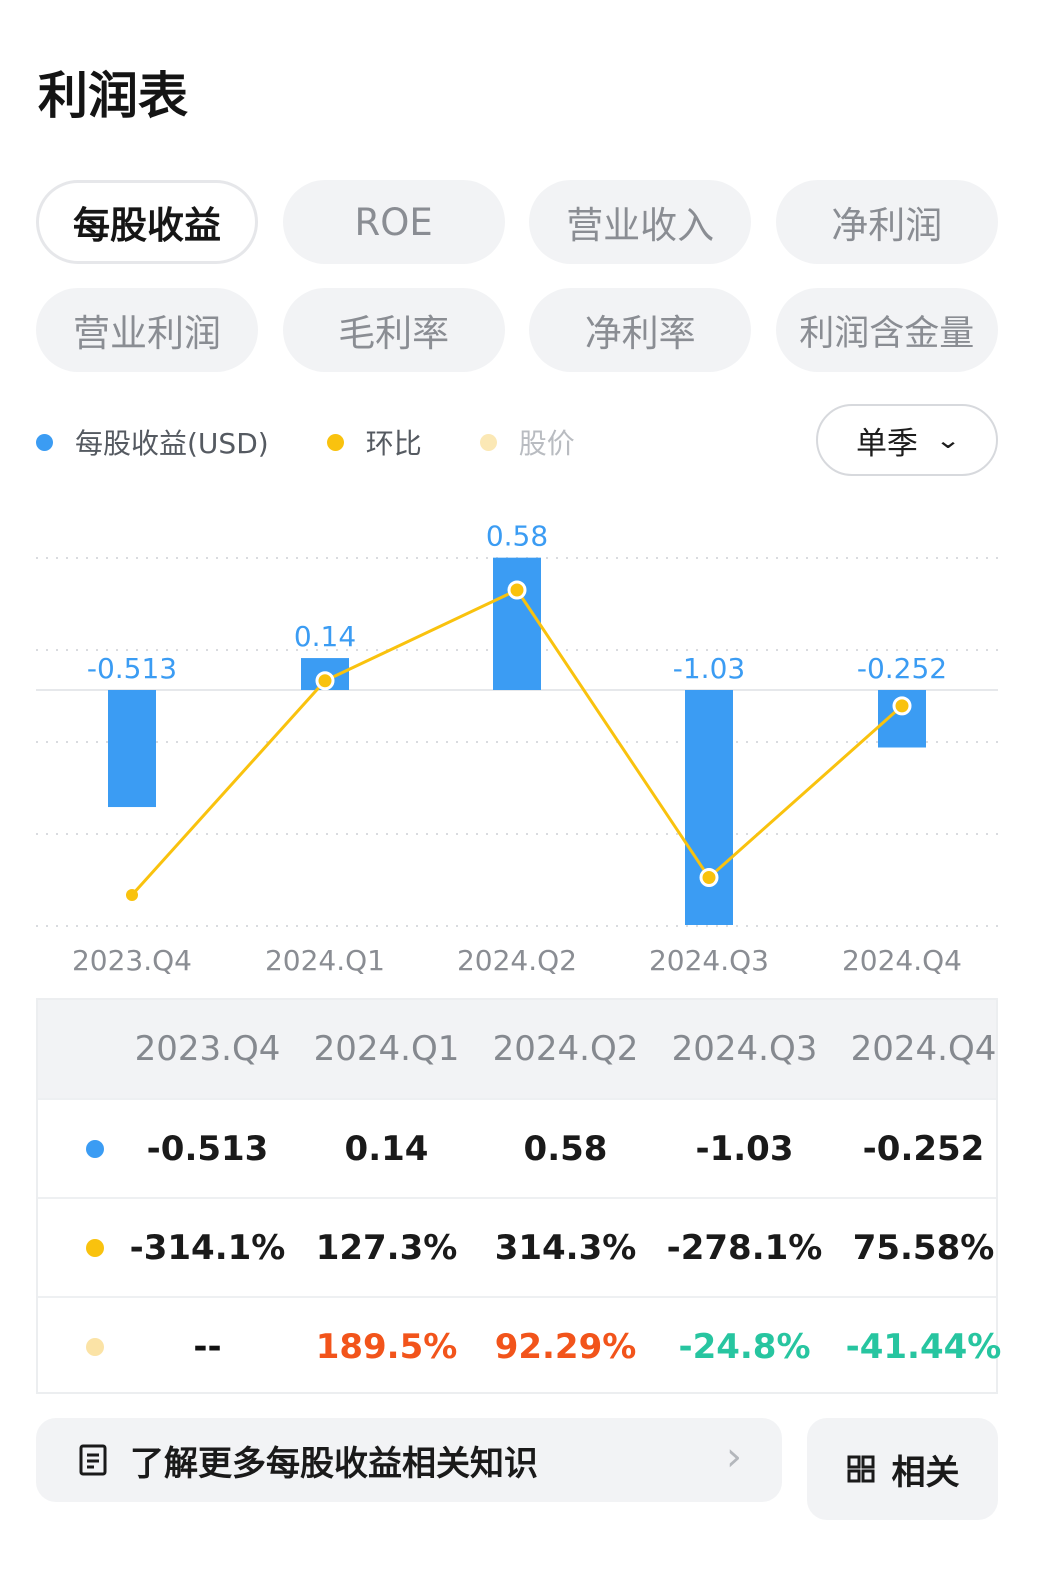  I want to click on related-label: 相关, so click(925, 1472).